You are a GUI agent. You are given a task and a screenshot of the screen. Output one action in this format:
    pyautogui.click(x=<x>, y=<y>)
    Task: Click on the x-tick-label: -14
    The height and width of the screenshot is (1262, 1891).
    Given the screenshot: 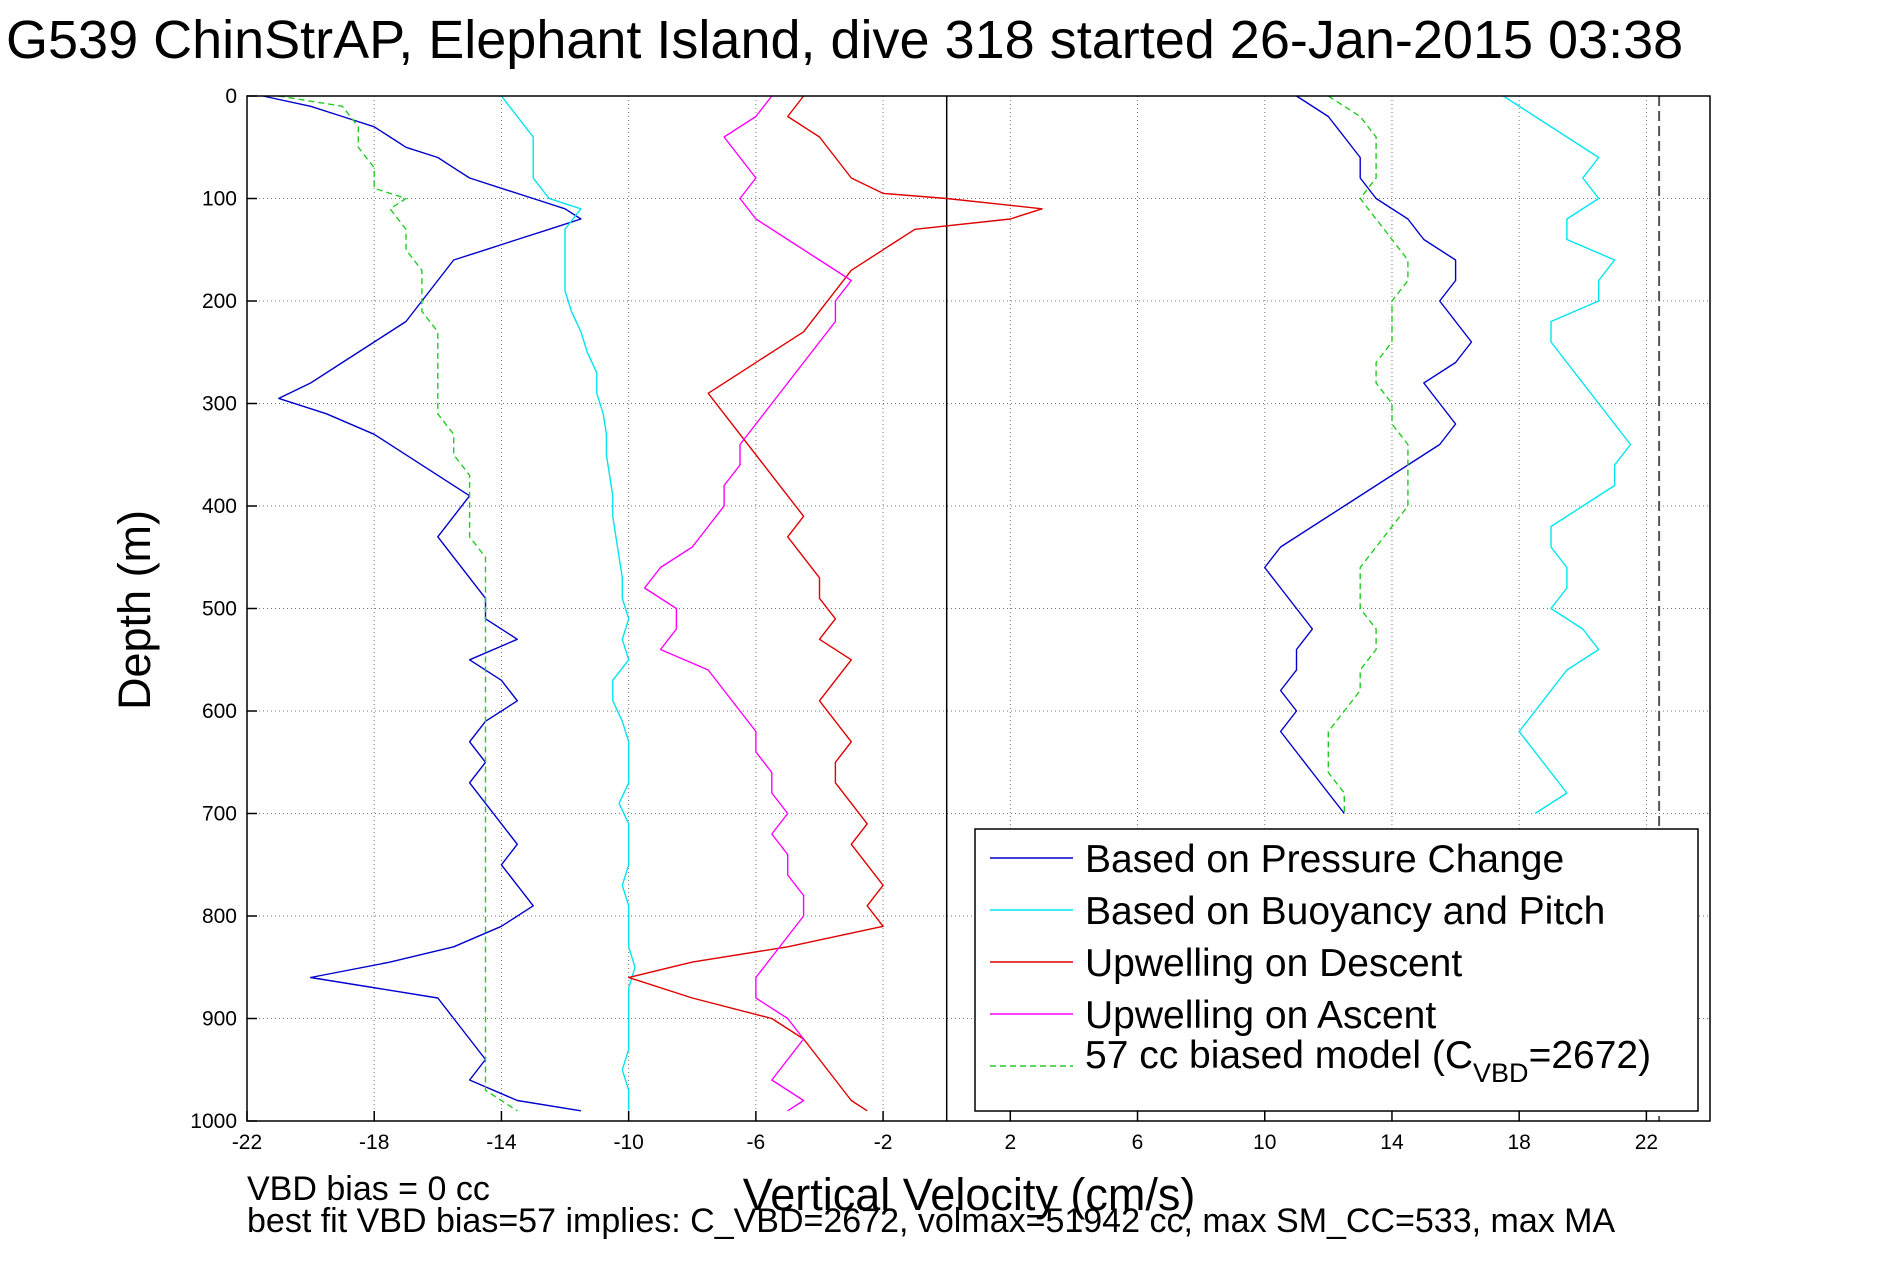 What is the action you would take?
    pyautogui.click(x=501, y=1142)
    